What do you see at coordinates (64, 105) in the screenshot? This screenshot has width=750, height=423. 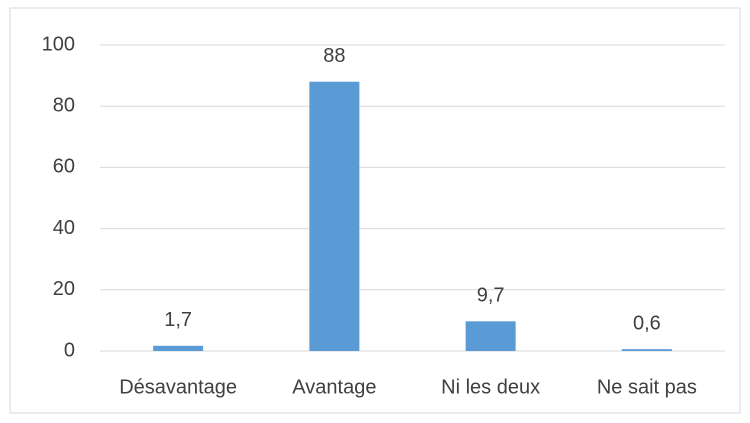 I see `y-tick-label: 80` at bounding box center [64, 105].